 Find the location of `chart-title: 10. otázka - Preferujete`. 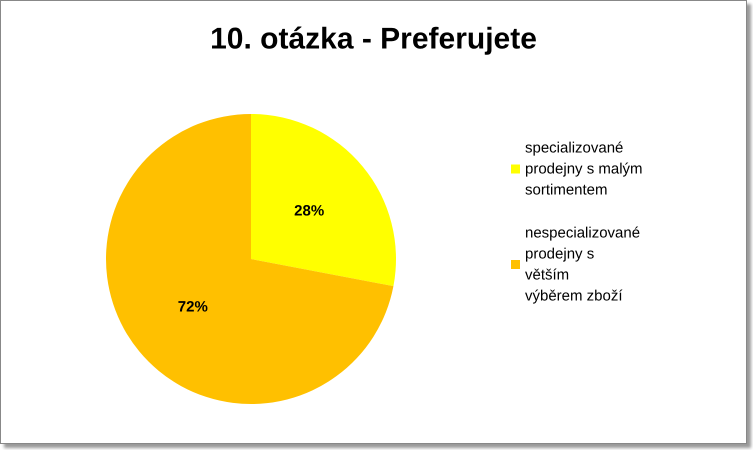

chart-title: 10. otázka - Preferujete is located at coordinates (373, 39).